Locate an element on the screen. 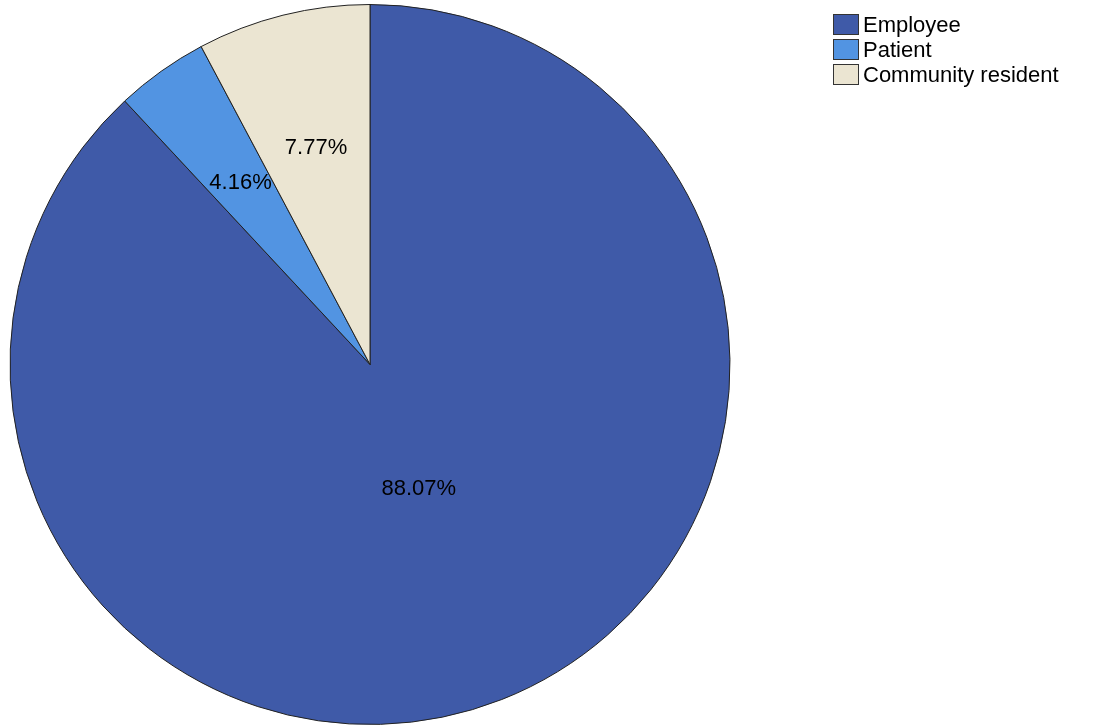 This screenshot has width=1120, height=727. legend-label: Employee is located at coordinates (912, 24).